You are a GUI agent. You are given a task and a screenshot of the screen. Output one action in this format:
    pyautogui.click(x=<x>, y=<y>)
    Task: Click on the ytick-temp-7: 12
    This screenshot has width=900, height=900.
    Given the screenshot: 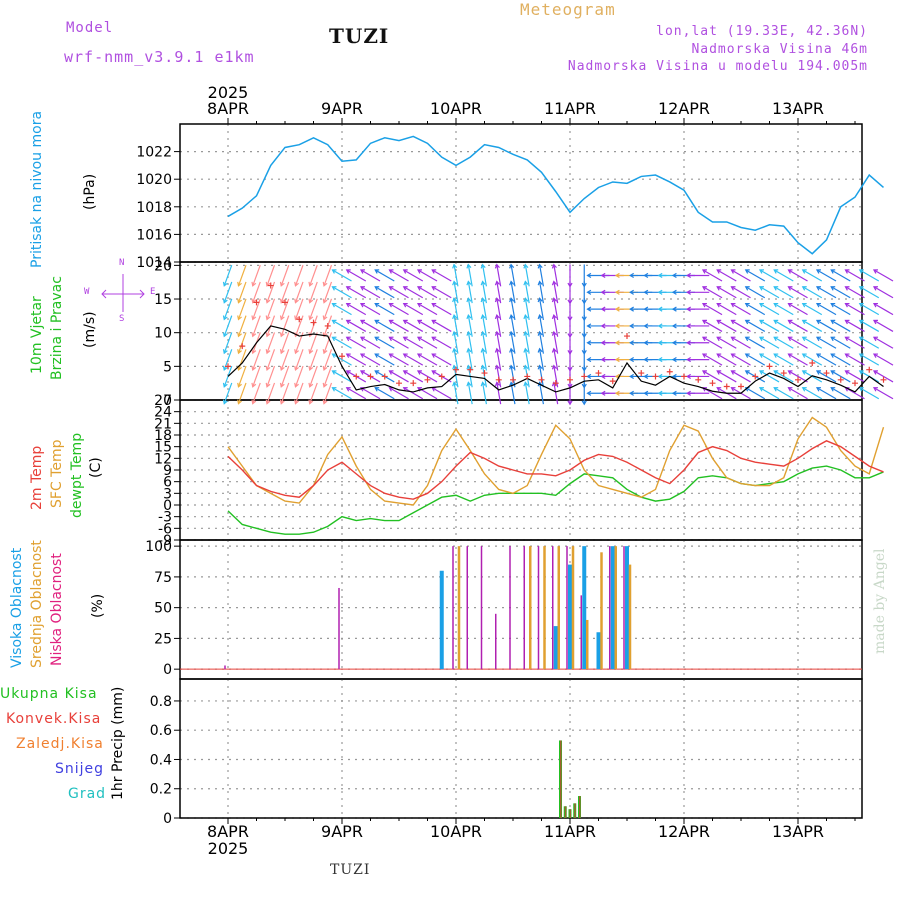 What is the action you would take?
    pyautogui.click(x=163, y=459)
    